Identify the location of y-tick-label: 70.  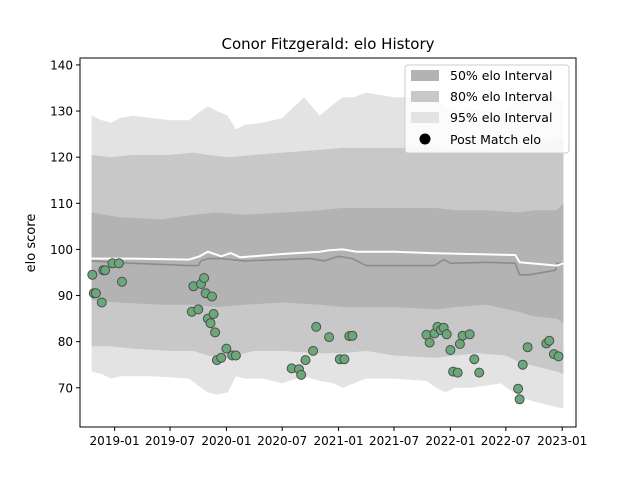
(65, 388).